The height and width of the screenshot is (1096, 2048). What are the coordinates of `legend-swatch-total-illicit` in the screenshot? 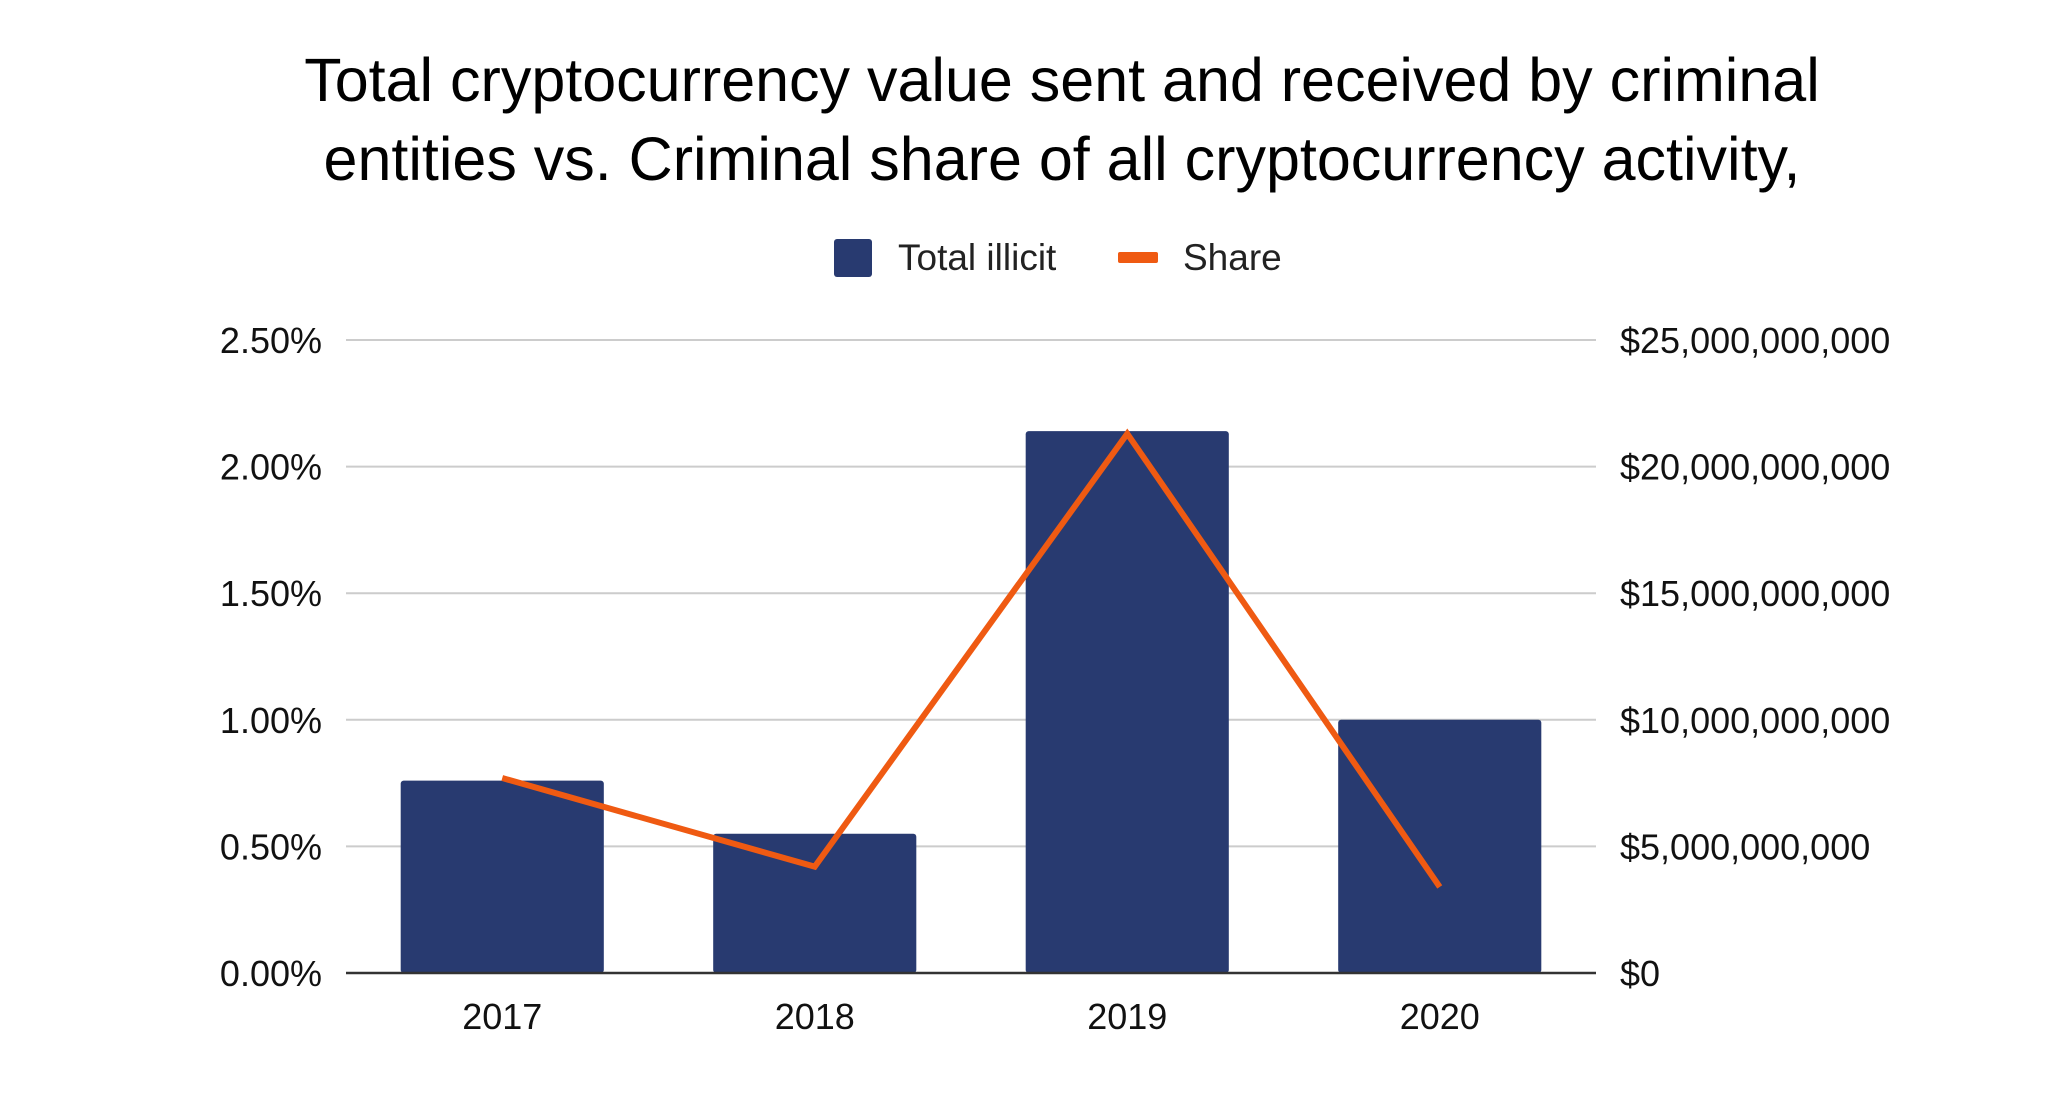 It's located at (853, 258).